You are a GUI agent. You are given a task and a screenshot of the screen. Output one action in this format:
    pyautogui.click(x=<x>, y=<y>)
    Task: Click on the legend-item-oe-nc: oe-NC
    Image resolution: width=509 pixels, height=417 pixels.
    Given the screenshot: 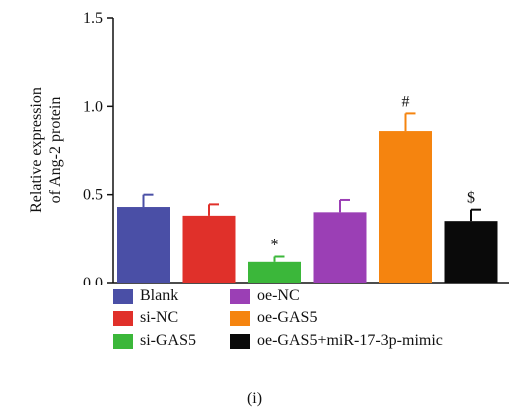 What is the action you would take?
    pyautogui.click(x=265, y=296)
    